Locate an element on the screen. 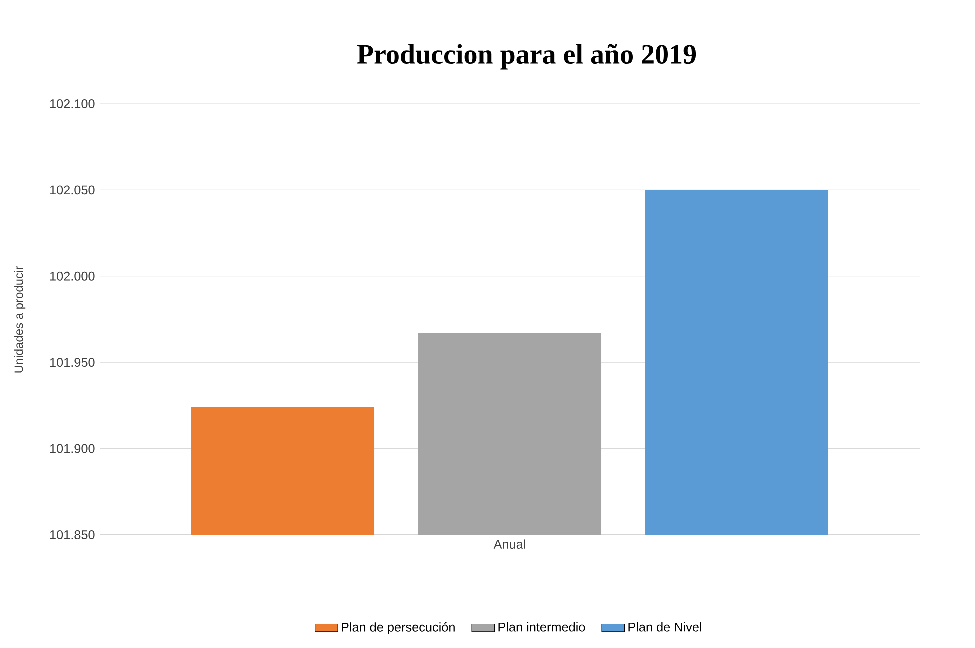 The width and height of the screenshot is (975, 648). legend-label: Plan intermedio is located at coordinates (542, 627).